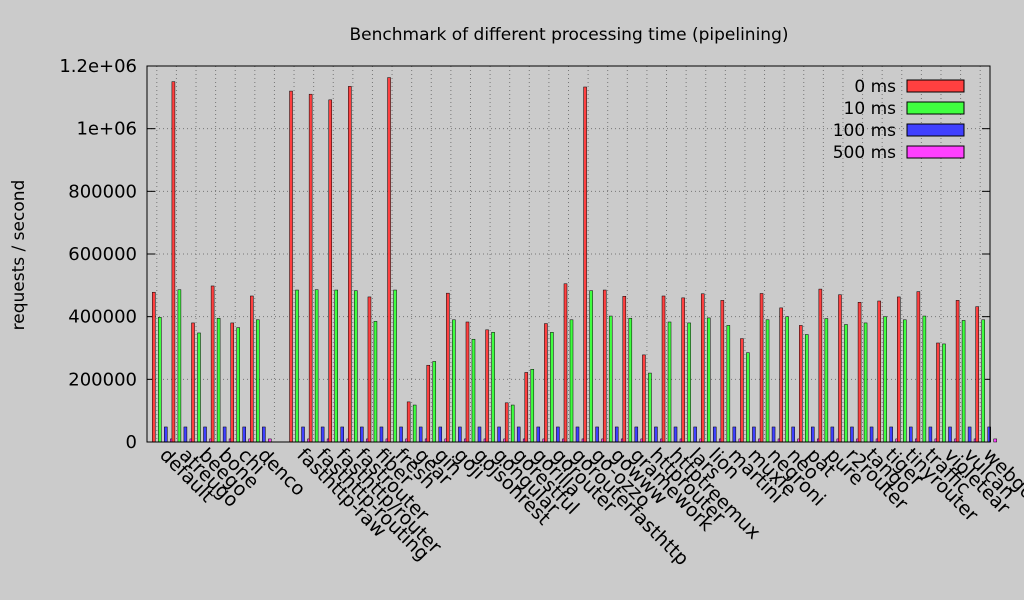  Describe the element at coordinates (244, 434) in the screenshot. I see `bar-chi-100ms` at that location.